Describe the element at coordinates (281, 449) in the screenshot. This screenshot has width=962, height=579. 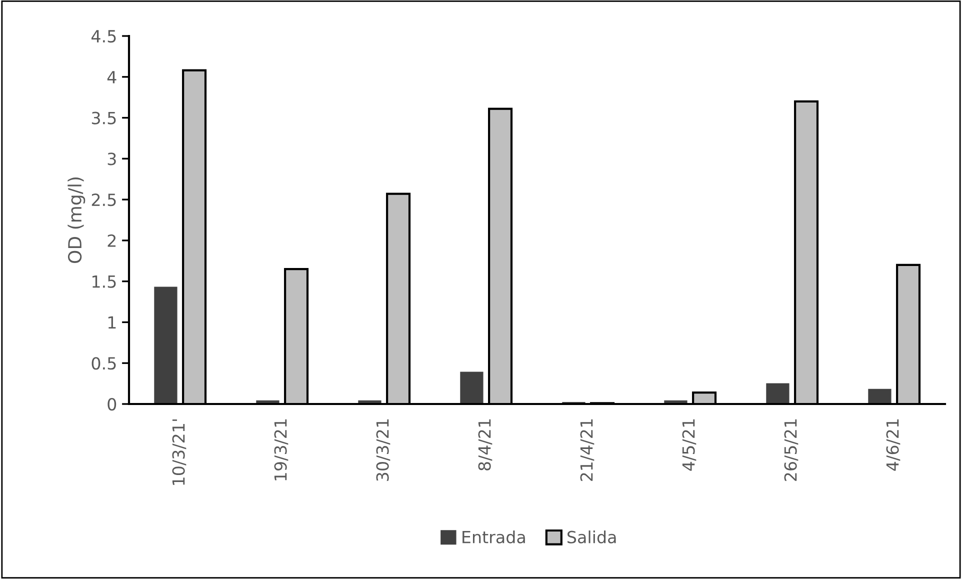
I see `x-tick-label: 19/3/21` at that location.